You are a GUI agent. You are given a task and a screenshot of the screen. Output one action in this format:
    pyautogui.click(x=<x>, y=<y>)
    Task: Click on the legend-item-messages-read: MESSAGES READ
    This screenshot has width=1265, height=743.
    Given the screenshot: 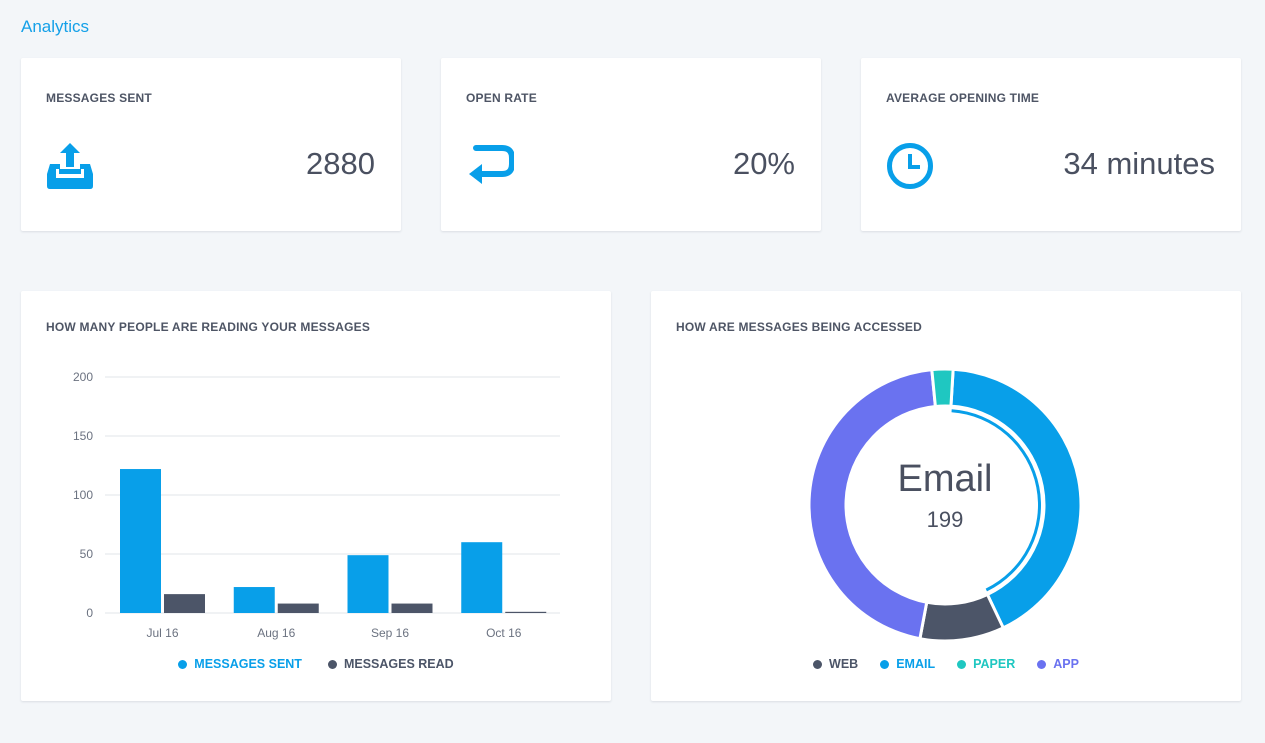 What is the action you would take?
    pyautogui.click(x=390, y=664)
    